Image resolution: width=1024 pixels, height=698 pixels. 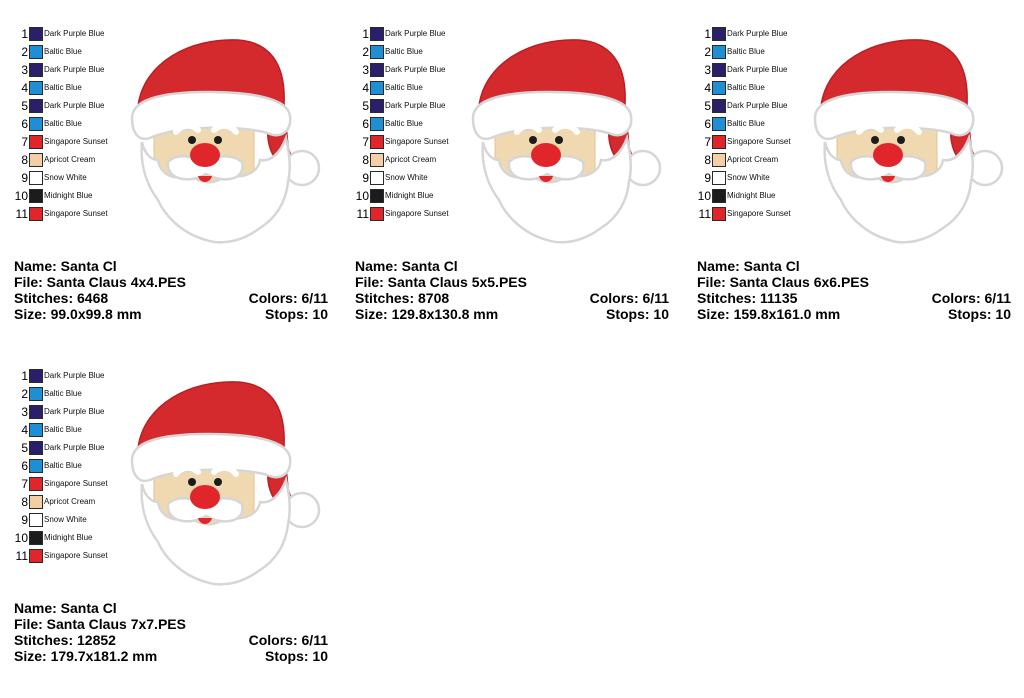 What do you see at coordinates (86, 656) in the screenshot?
I see `design-size: Size: 179.7x181.2 mm` at bounding box center [86, 656].